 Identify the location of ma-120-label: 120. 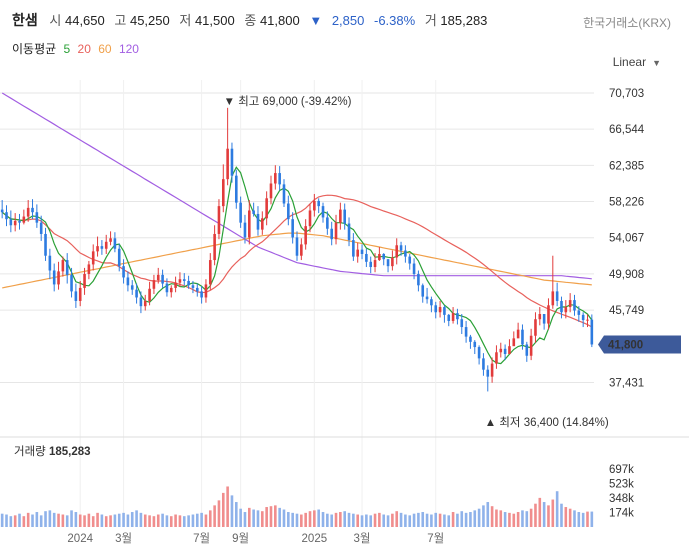
(128, 49).